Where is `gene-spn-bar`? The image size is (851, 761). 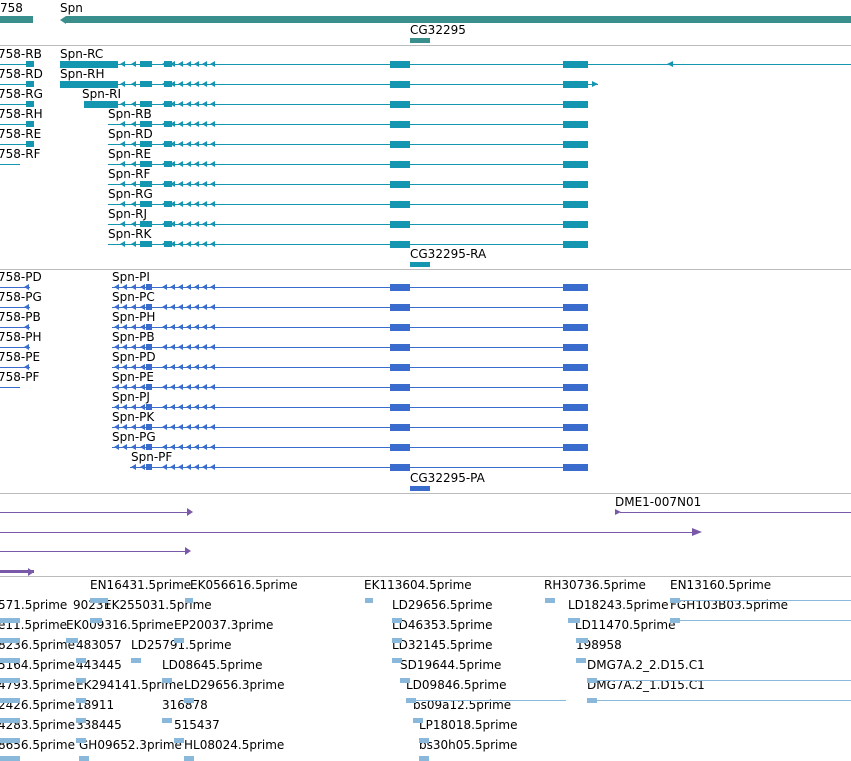 gene-spn-bar is located at coordinates (458, 19).